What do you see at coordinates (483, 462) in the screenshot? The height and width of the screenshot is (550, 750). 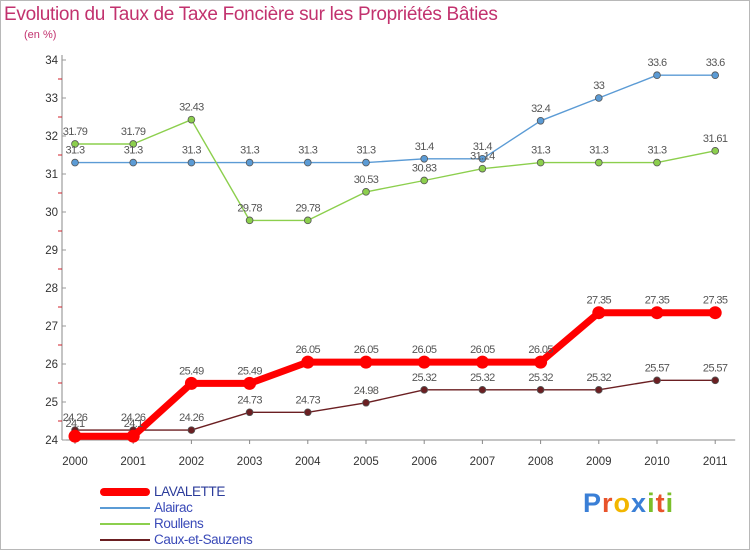 I see `x-tick-label: 2007` at bounding box center [483, 462].